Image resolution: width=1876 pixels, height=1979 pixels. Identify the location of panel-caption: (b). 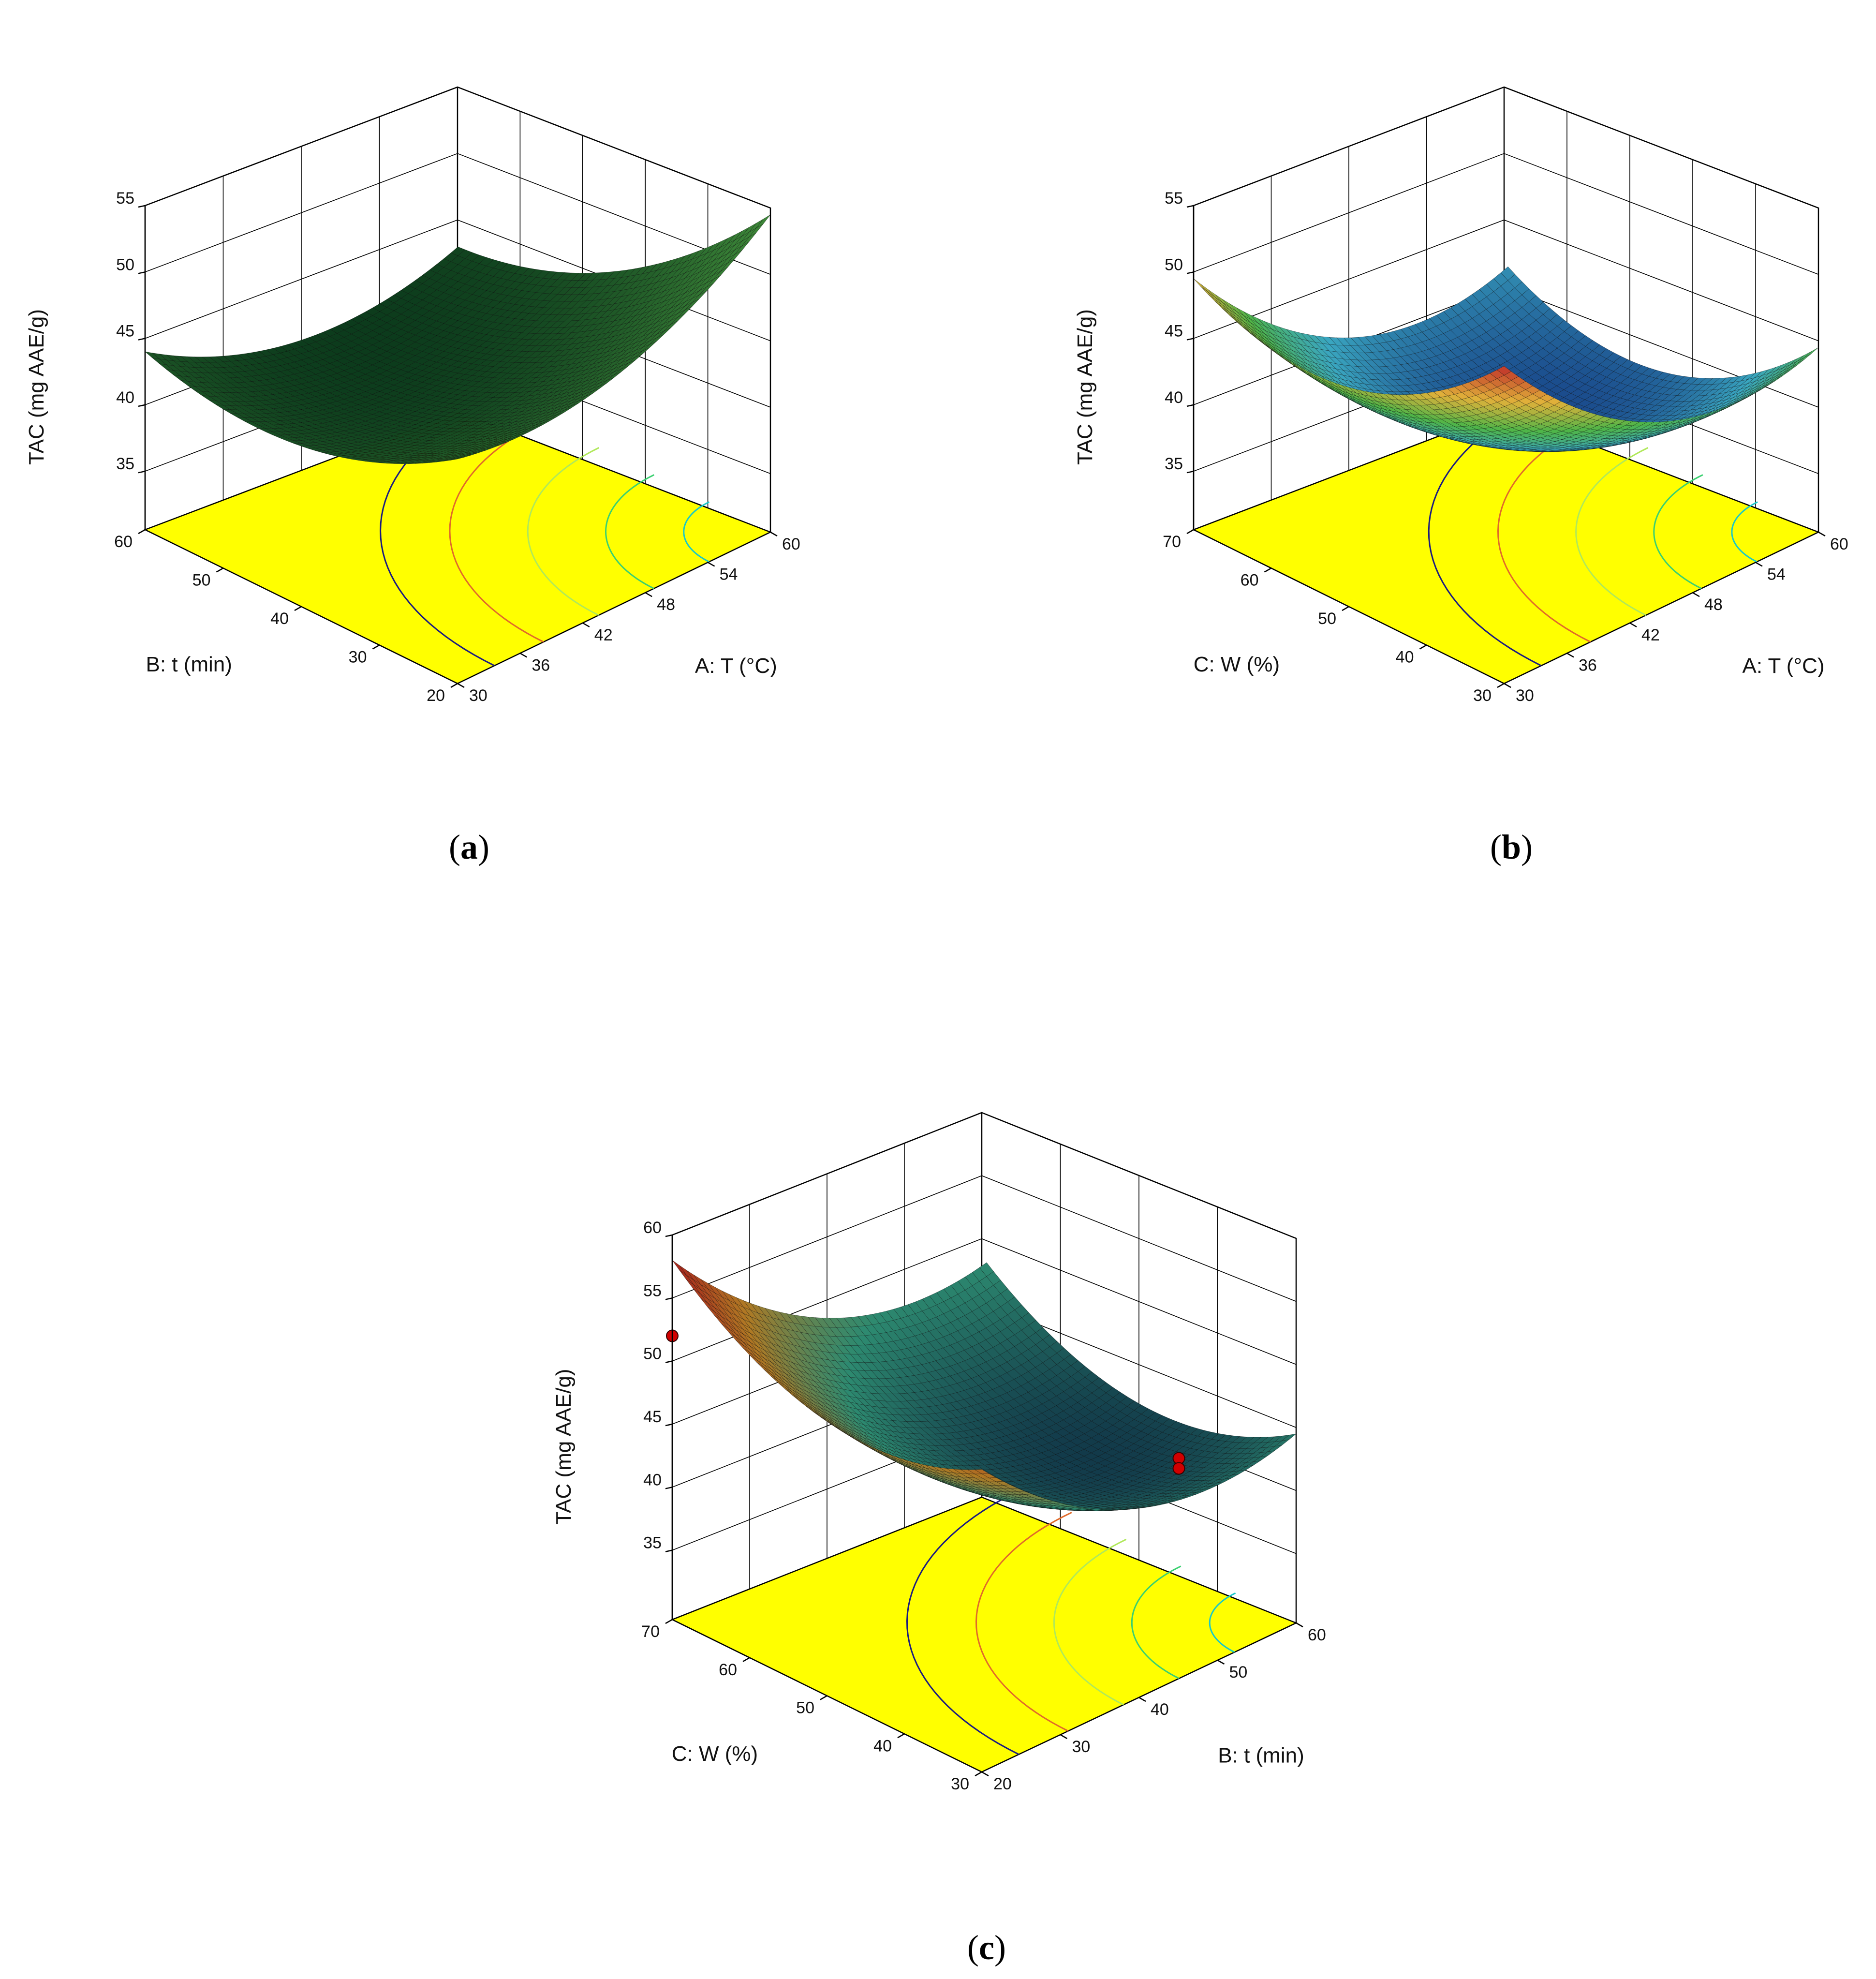
(1511, 847).